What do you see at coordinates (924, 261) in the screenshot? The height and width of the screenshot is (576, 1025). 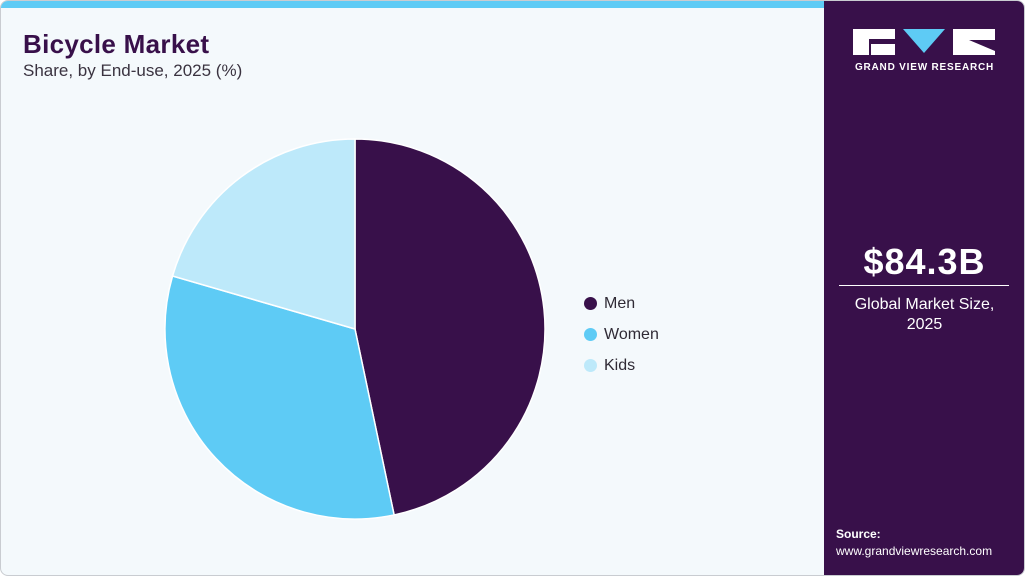 I see `market-size-value: $84.3B` at bounding box center [924, 261].